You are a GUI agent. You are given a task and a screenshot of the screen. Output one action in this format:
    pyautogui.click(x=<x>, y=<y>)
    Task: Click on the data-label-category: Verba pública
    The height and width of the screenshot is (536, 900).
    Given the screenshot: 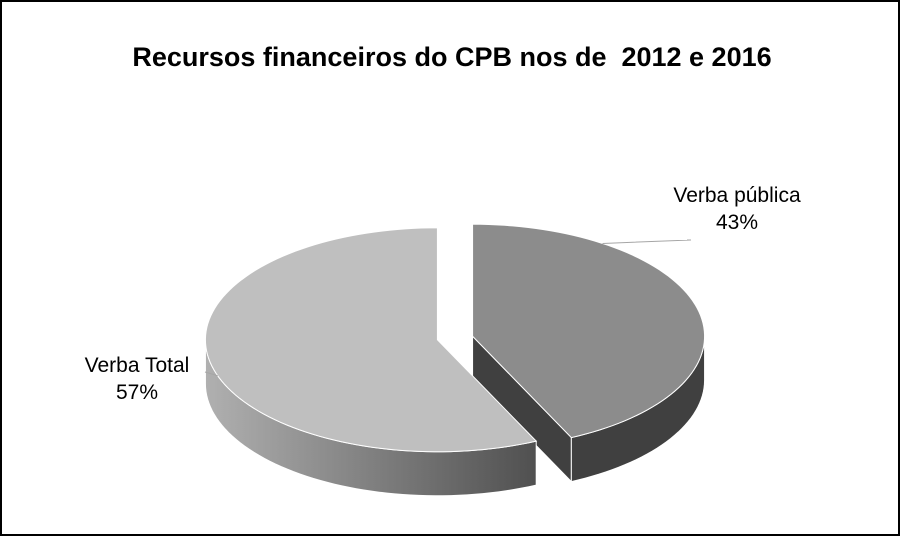 What is the action you would take?
    pyautogui.click(x=737, y=195)
    